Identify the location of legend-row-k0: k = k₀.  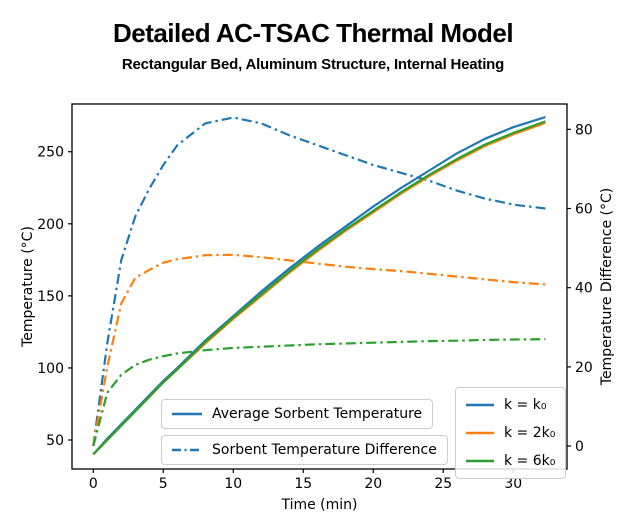
(510, 405).